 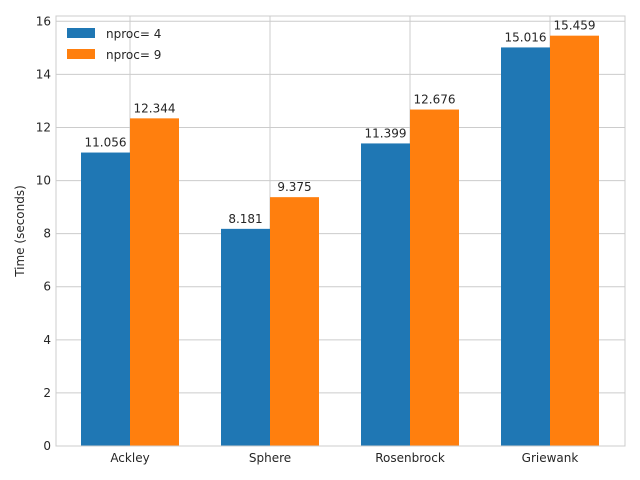 I want to click on y-axis-label: Time (seconds), so click(x=20, y=231).